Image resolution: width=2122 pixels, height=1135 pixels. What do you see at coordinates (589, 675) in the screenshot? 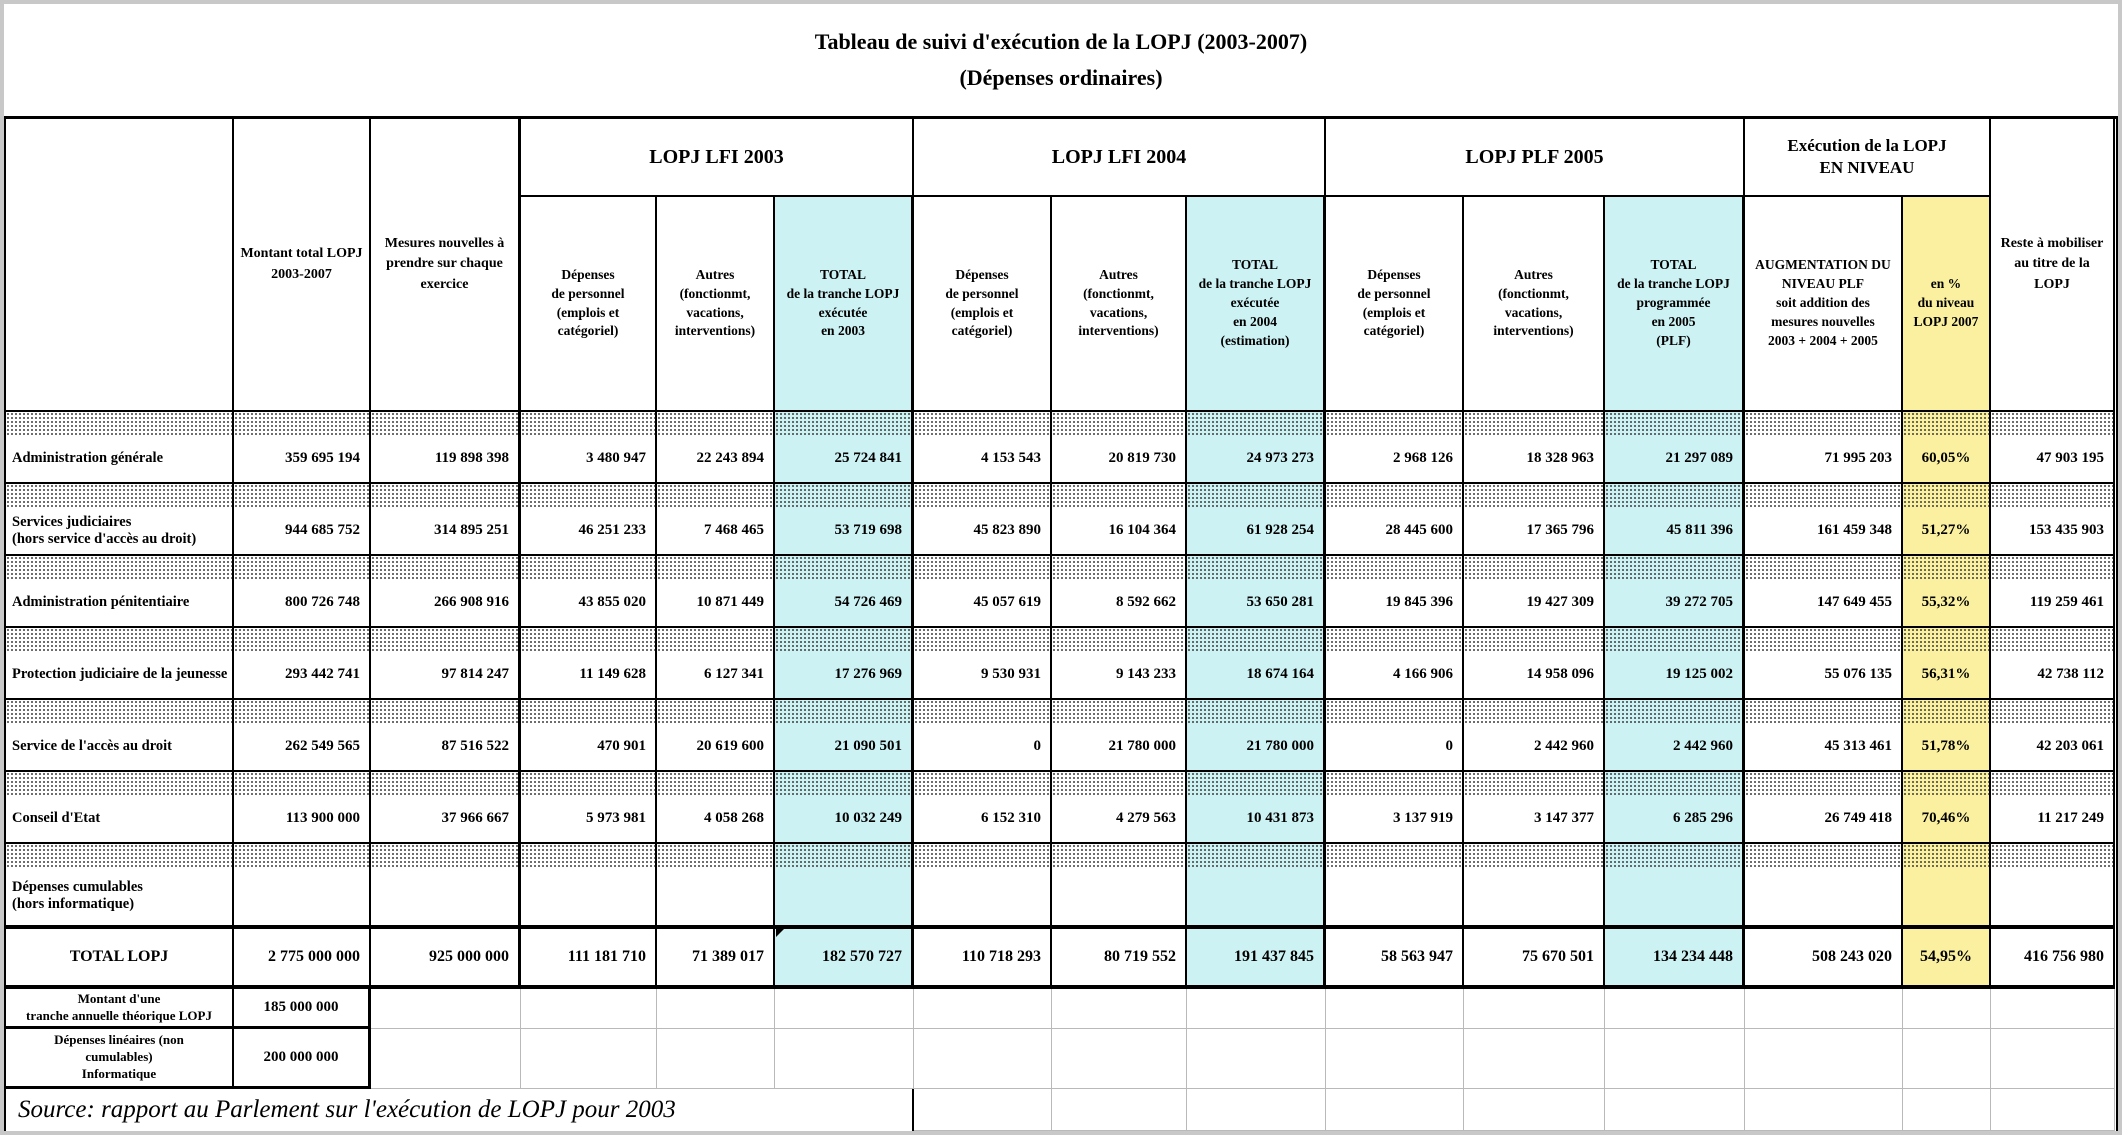
I see `value-cell: 11 149 628` at bounding box center [589, 675].